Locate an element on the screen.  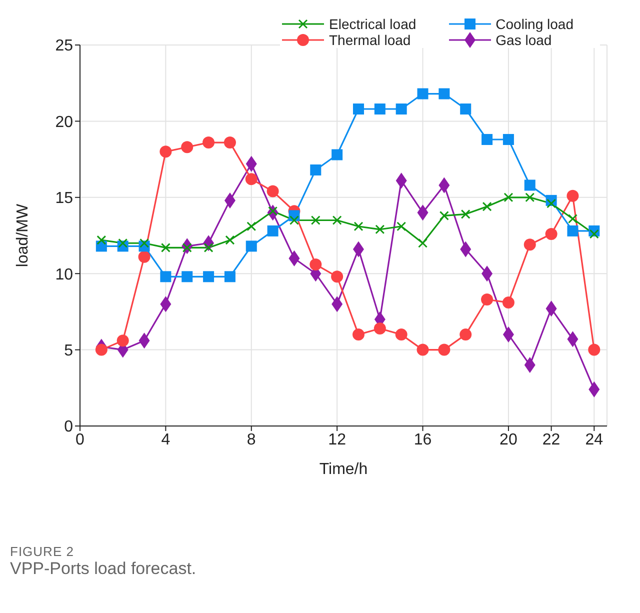
legend-label: Gas load is located at coordinates (524, 40).